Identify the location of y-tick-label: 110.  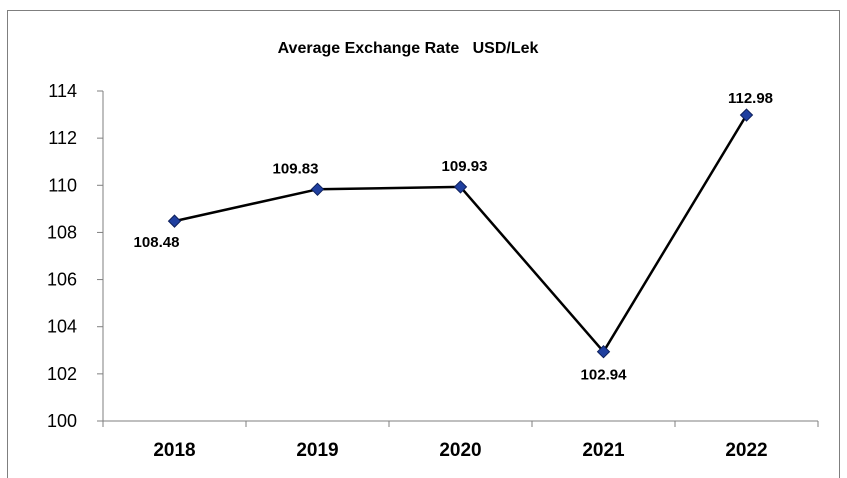
(62, 185).